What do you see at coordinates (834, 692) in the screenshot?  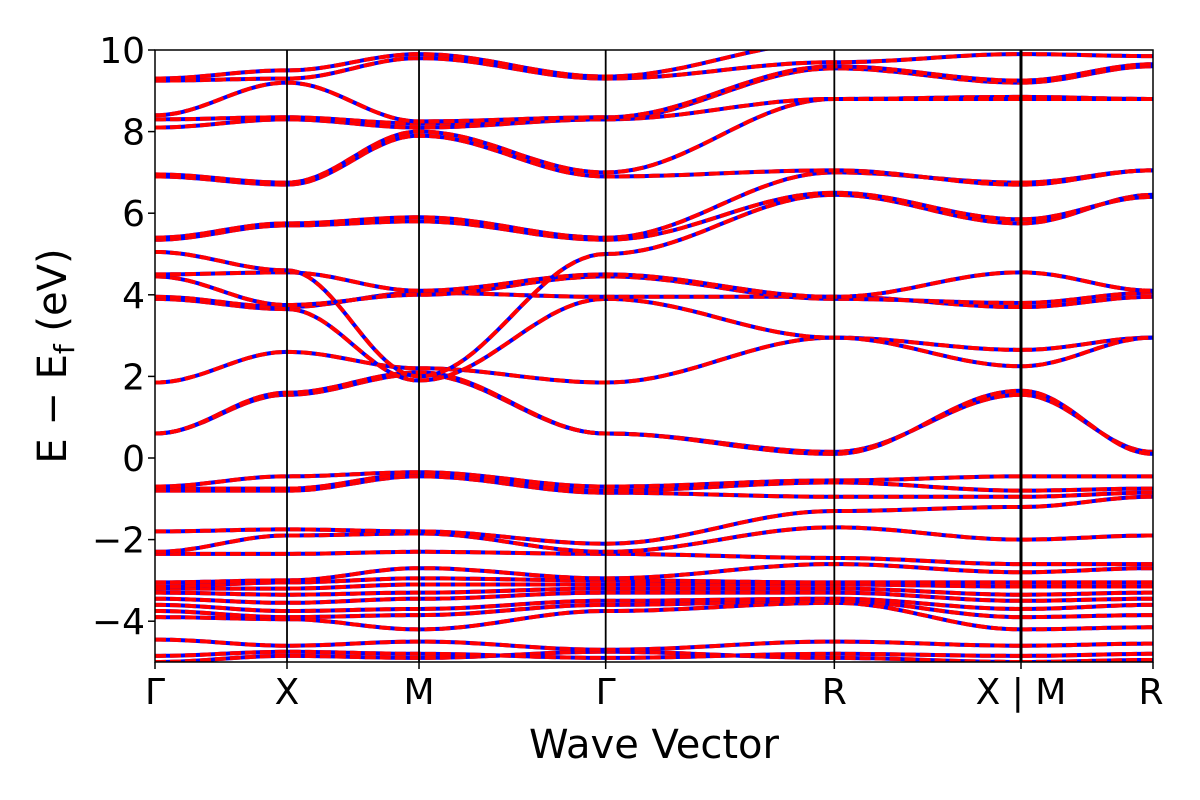 I see `x-tick-label-4: R` at bounding box center [834, 692].